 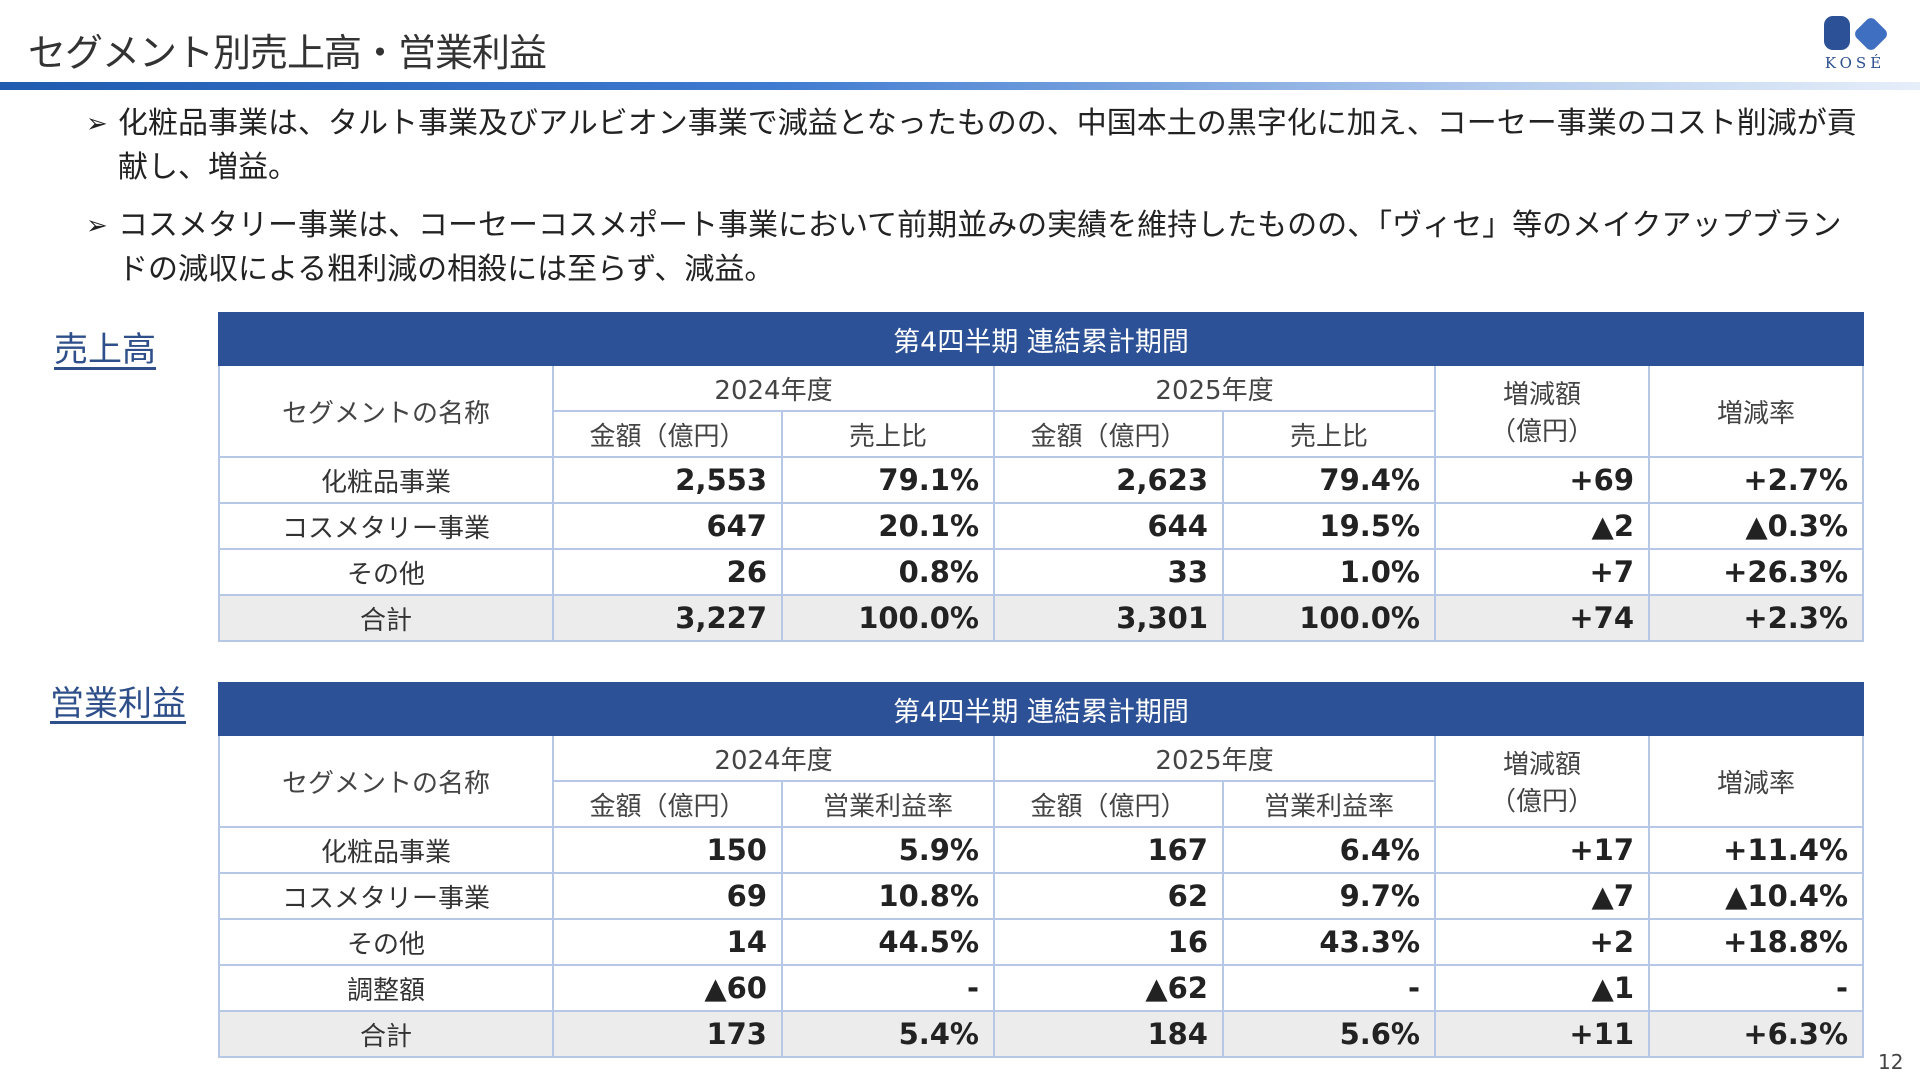 I want to click on ratio-cell: 5.6%, so click(x=1329, y=1034).